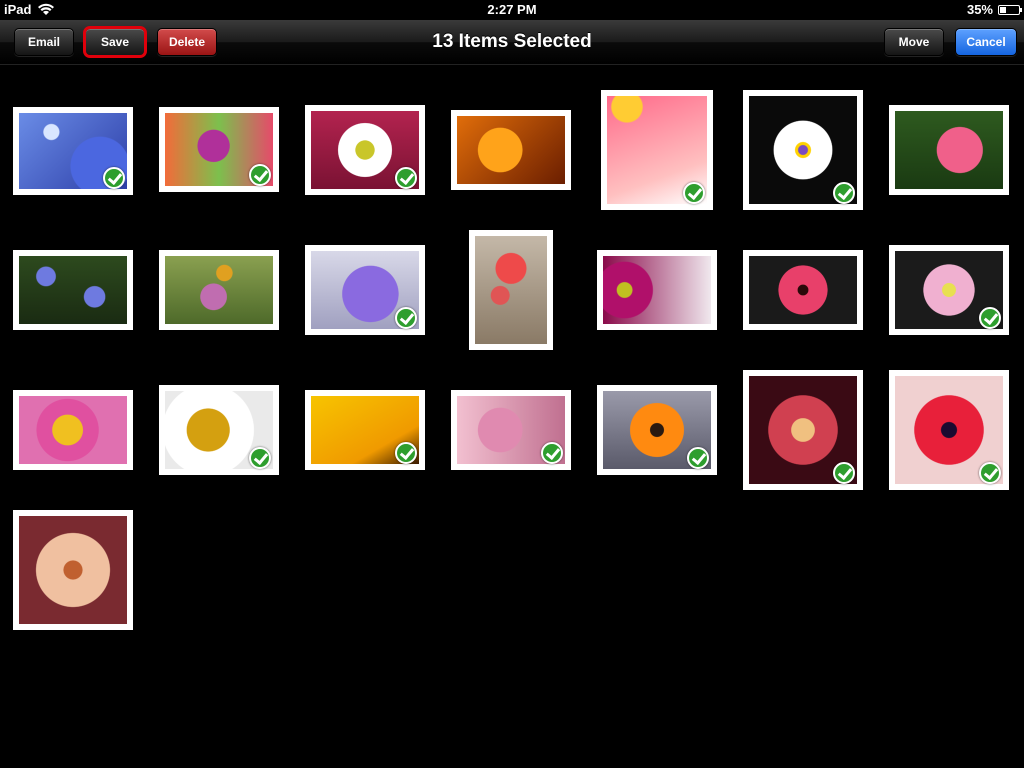 This screenshot has width=1024, height=768. Describe the element at coordinates (1010, 9) in the screenshot. I see `battery-icon` at that location.